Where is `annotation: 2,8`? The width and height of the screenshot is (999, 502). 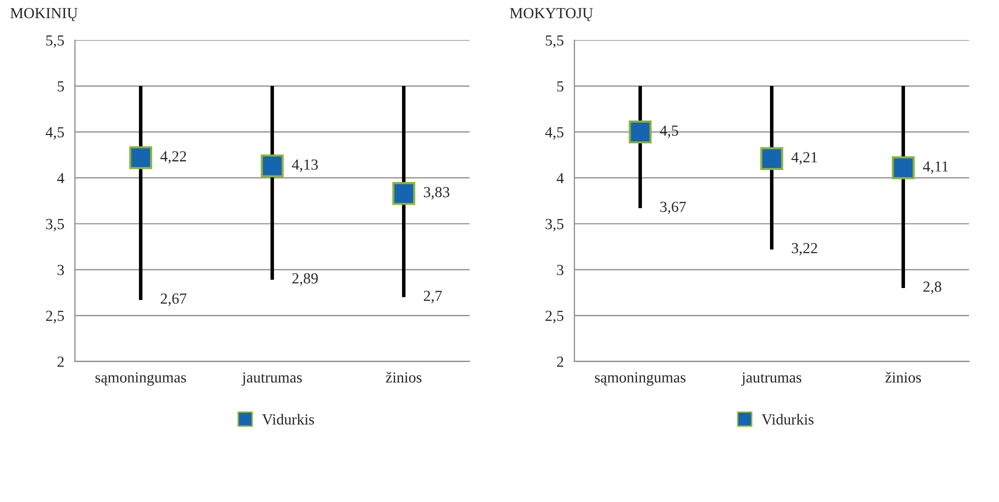
annotation: 2,8 is located at coordinates (932, 288).